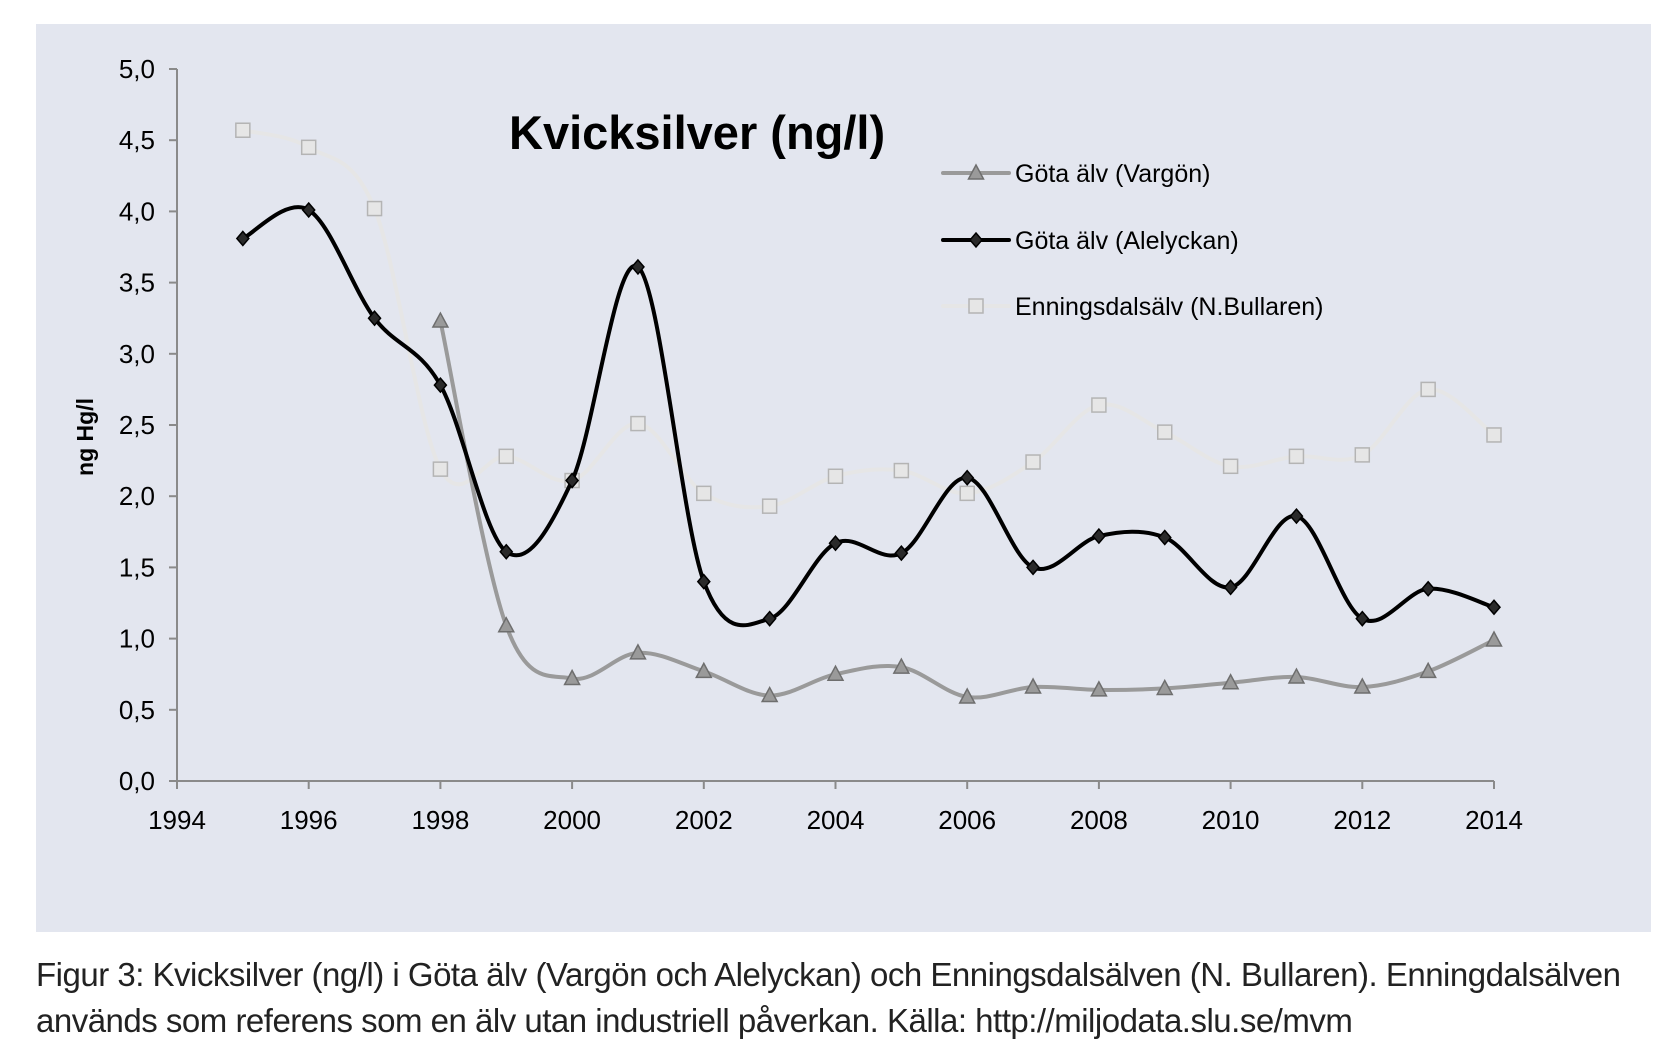 Image resolution: width=1670 pixels, height=1059 pixels. Describe the element at coordinates (137, 567) in the screenshot. I see `y-tick-label: 1,5` at that location.